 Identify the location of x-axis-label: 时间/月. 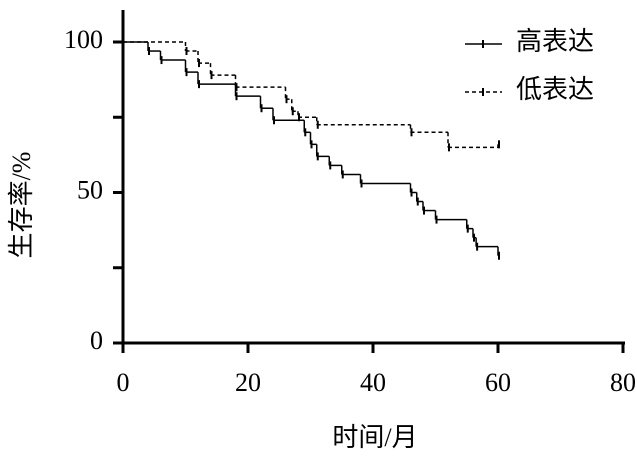
(374, 437).